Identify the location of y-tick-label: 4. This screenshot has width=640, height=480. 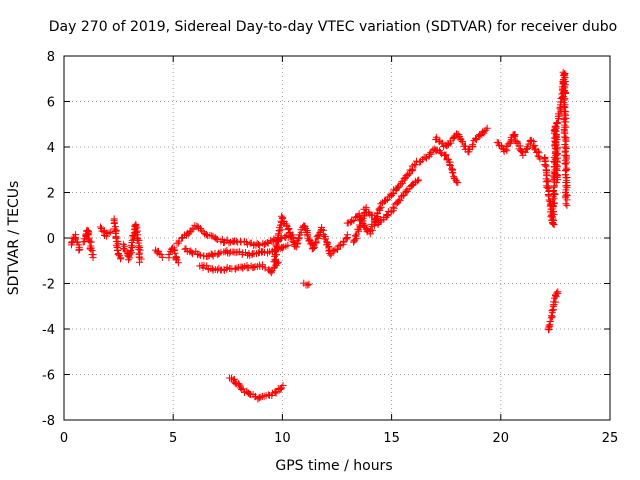
(51, 148).